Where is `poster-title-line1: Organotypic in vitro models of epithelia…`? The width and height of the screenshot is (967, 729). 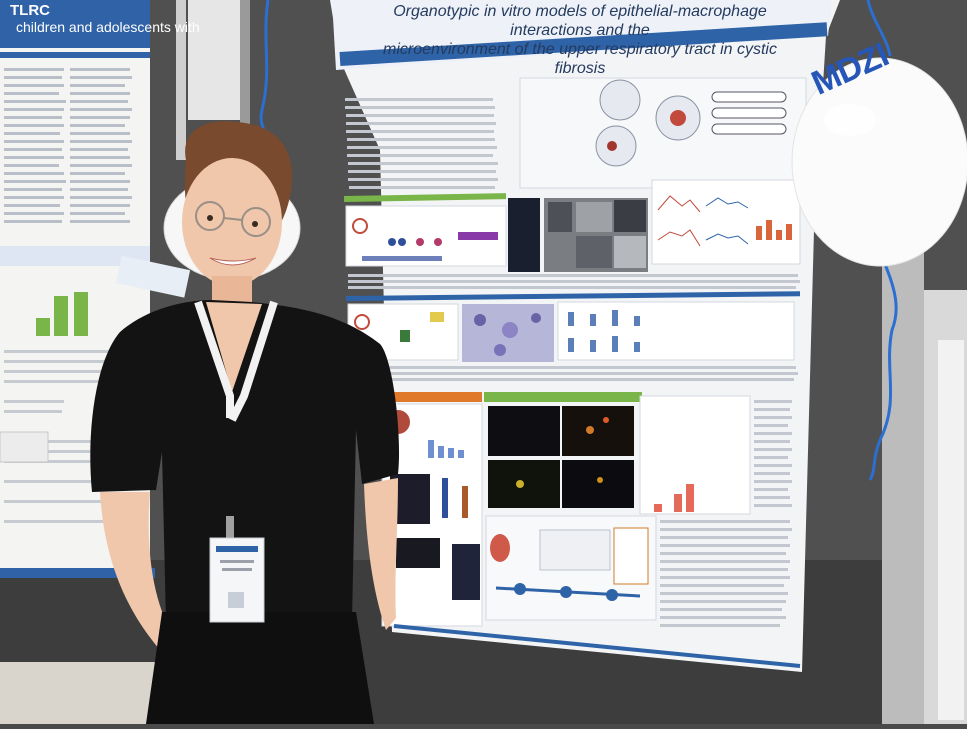
poster-title-line1: Organotypic in vitro models of epithelia… is located at coordinates (580, 21).